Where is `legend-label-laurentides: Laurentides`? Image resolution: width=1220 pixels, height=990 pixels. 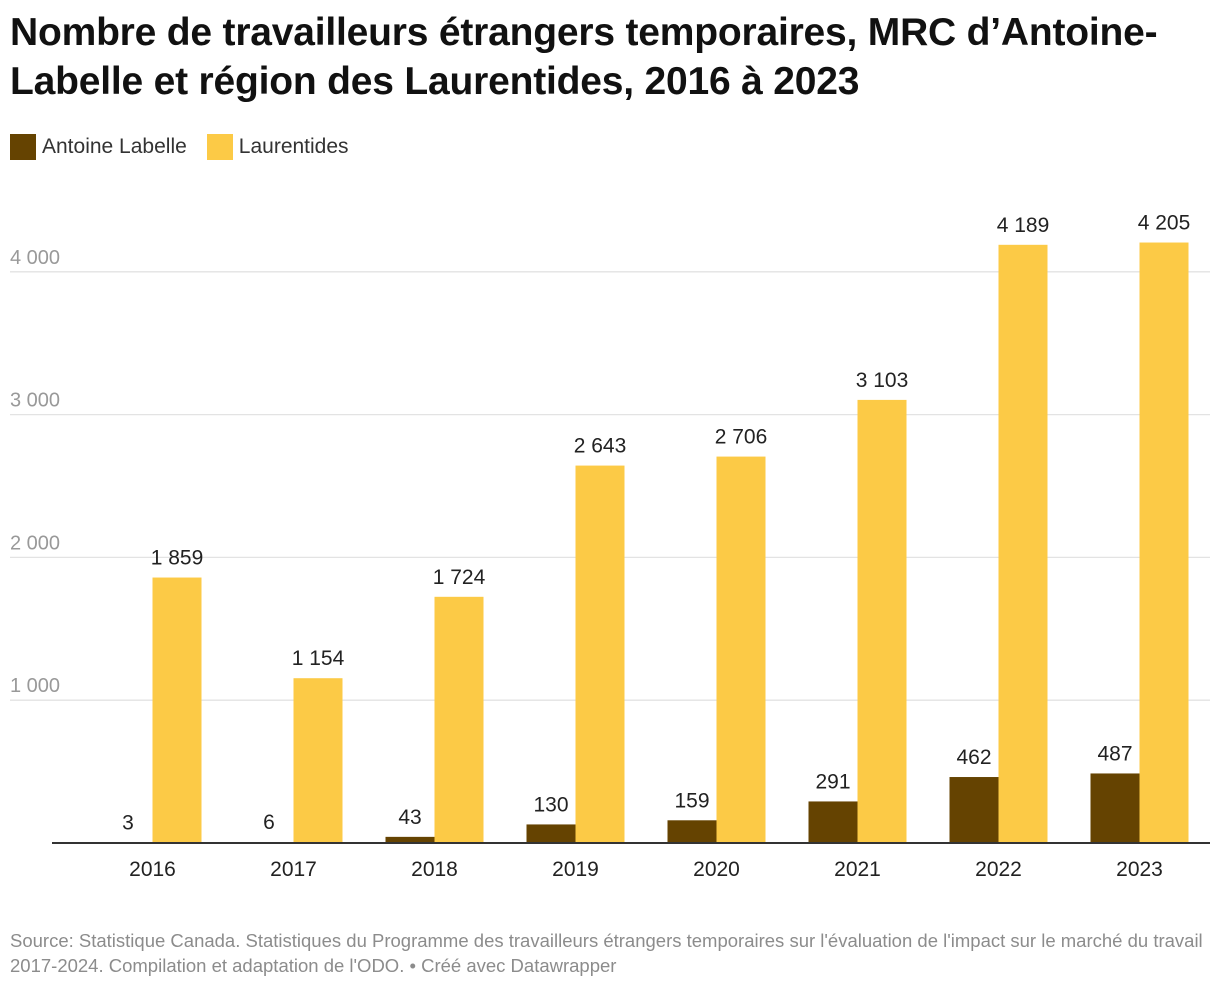 legend-label-laurentides: Laurentides is located at coordinates (293, 146).